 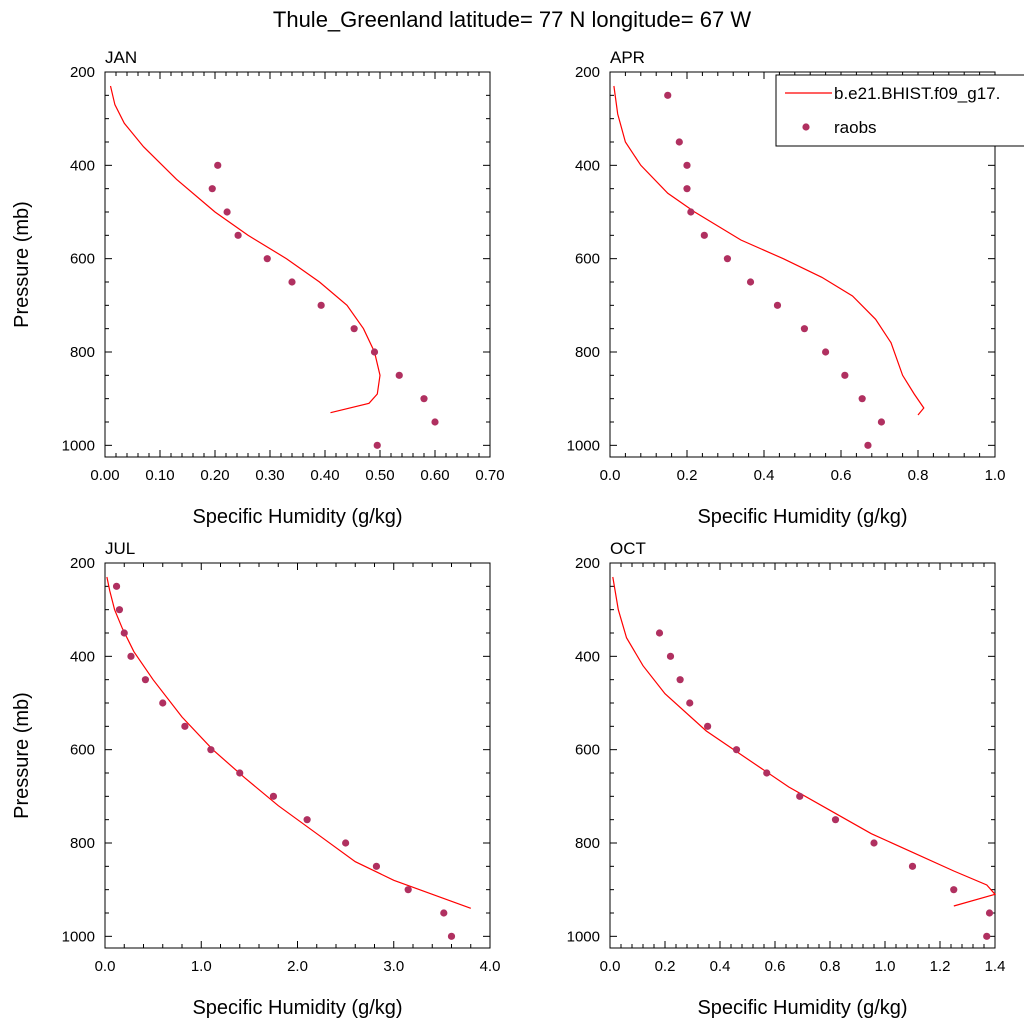 What do you see at coordinates (121, 57) in the screenshot?
I see `panel-title: JAN` at bounding box center [121, 57].